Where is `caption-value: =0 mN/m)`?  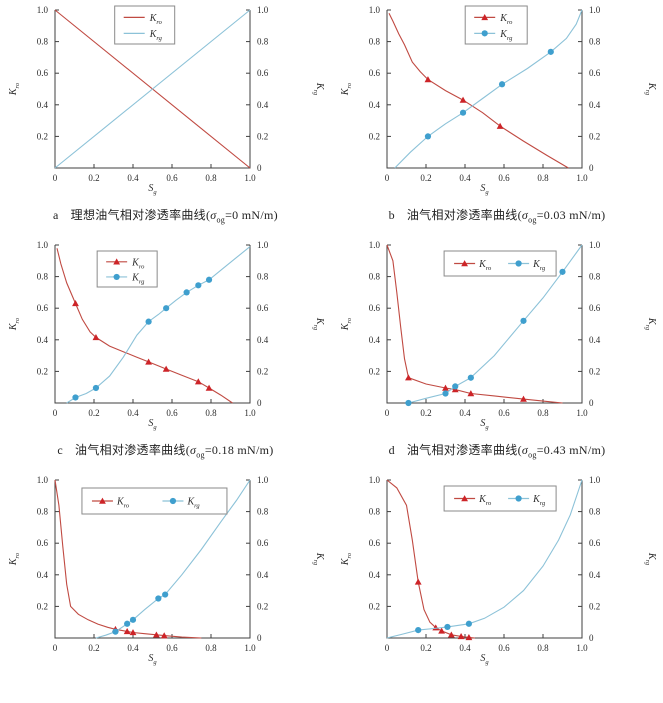 caption-value: =0 mN/m) is located at coordinates (251, 215).